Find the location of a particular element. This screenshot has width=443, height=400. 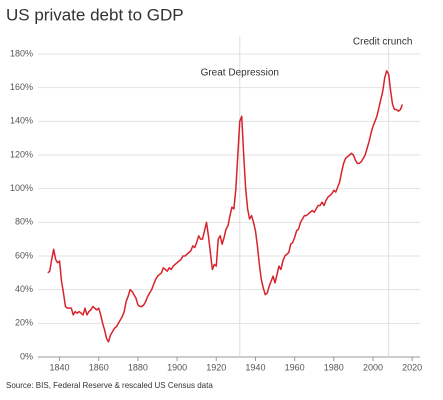

x-tick-label: 1860 is located at coordinates (99, 367).